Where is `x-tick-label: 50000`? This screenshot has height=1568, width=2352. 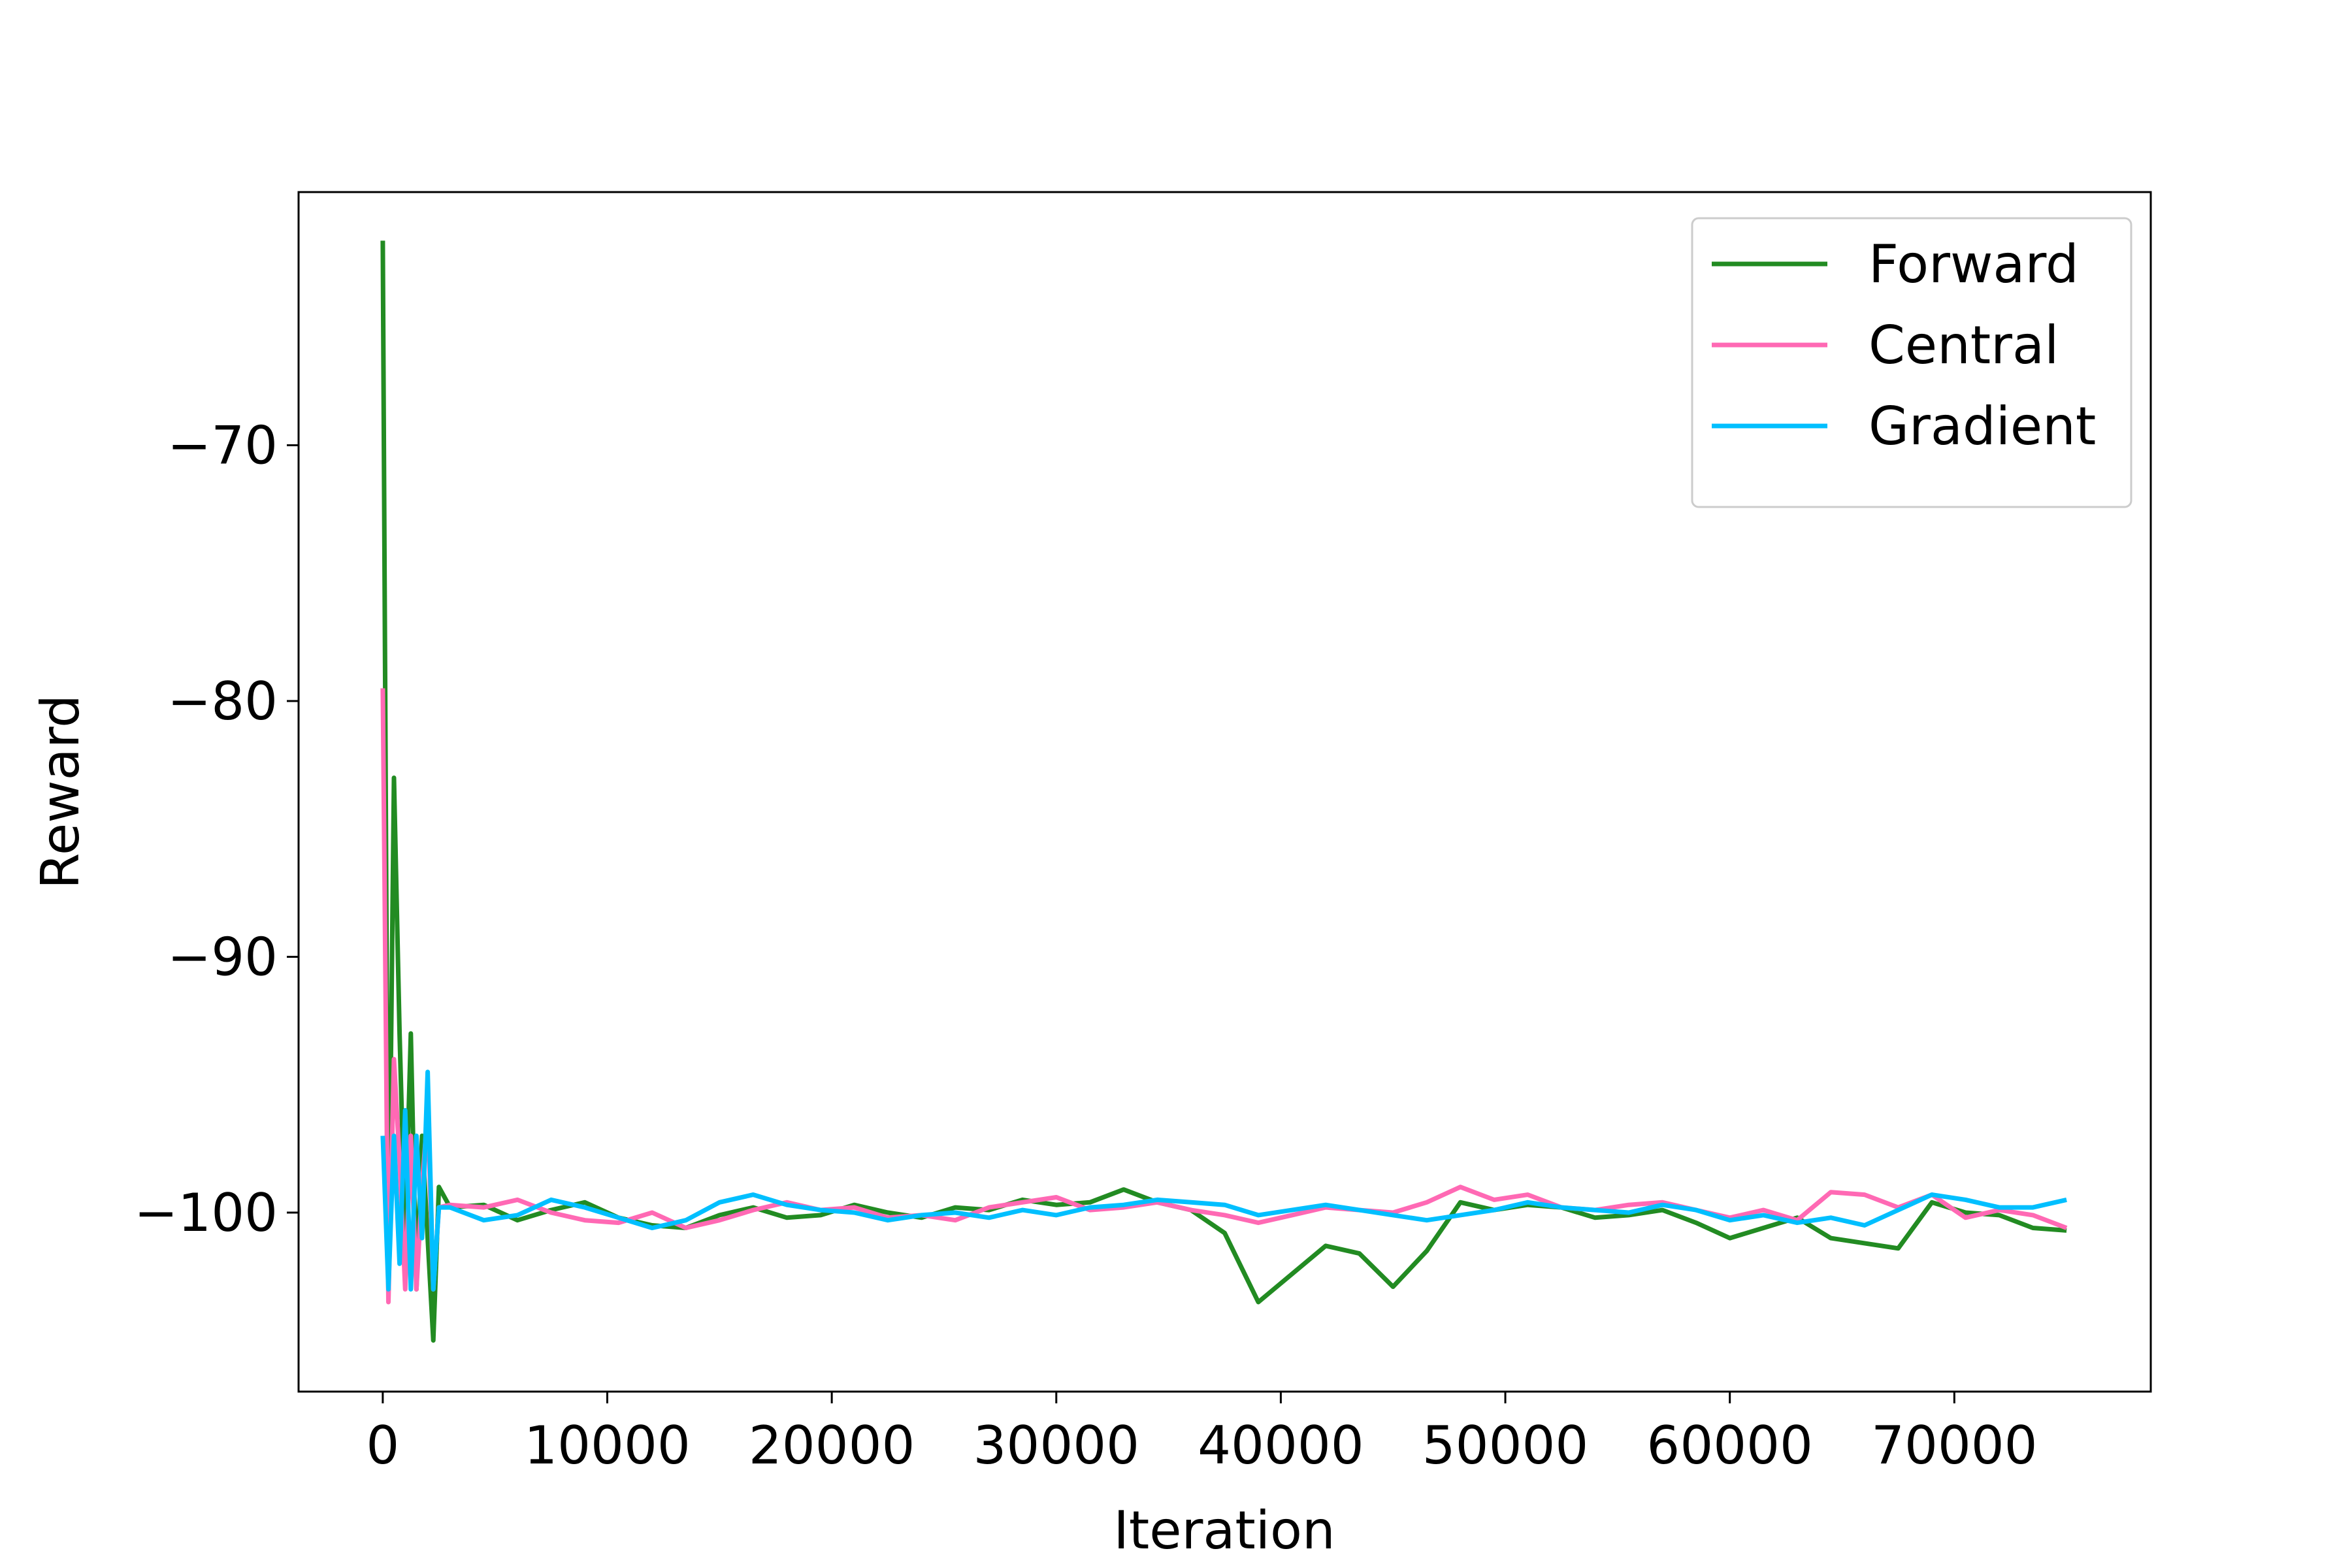 x-tick-label: 50000 is located at coordinates (1505, 1445).